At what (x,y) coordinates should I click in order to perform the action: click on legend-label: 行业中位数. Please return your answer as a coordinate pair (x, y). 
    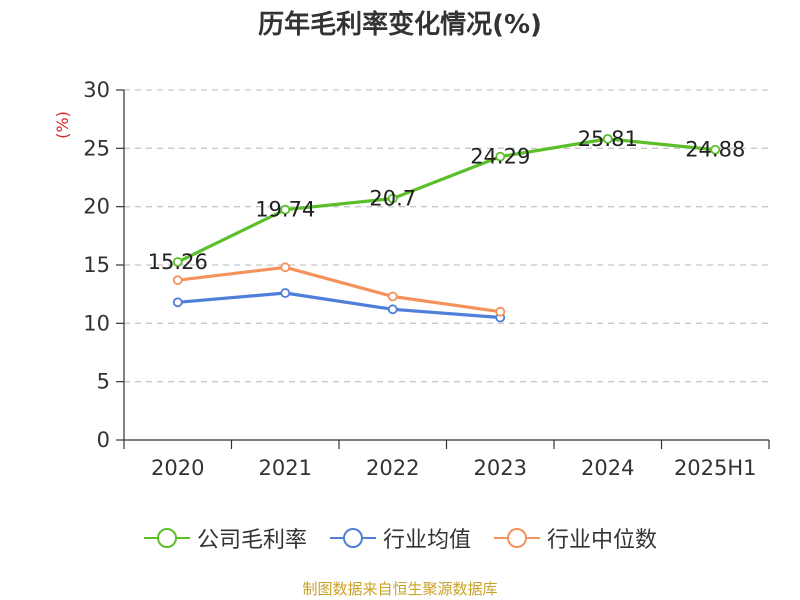
    Looking at the image, I should click on (602, 540).